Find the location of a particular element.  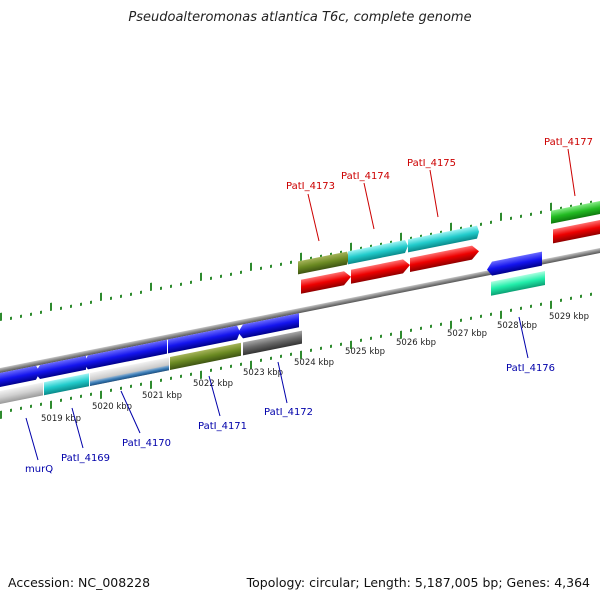

gene-label-4177: PatI_4177 is located at coordinates (568, 142).